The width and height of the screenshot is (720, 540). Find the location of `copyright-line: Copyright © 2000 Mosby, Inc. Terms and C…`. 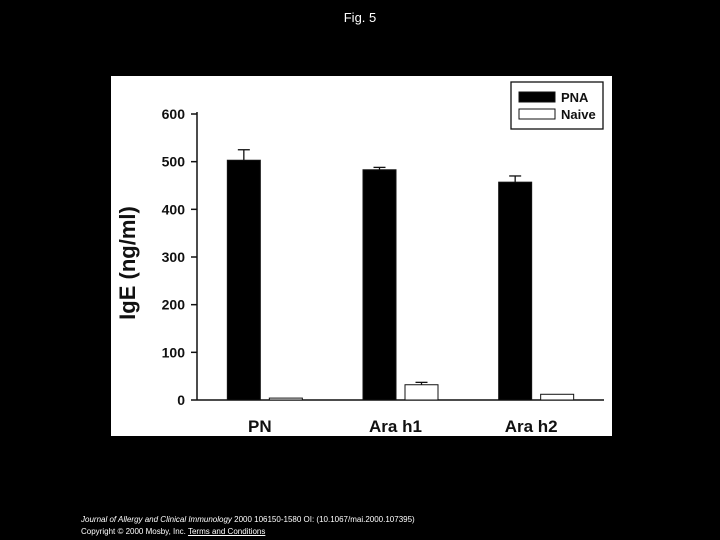

copyright-line: Copyright © 2000 Mosby, Inc. Terms and C… is located at coordinates (248, 532).